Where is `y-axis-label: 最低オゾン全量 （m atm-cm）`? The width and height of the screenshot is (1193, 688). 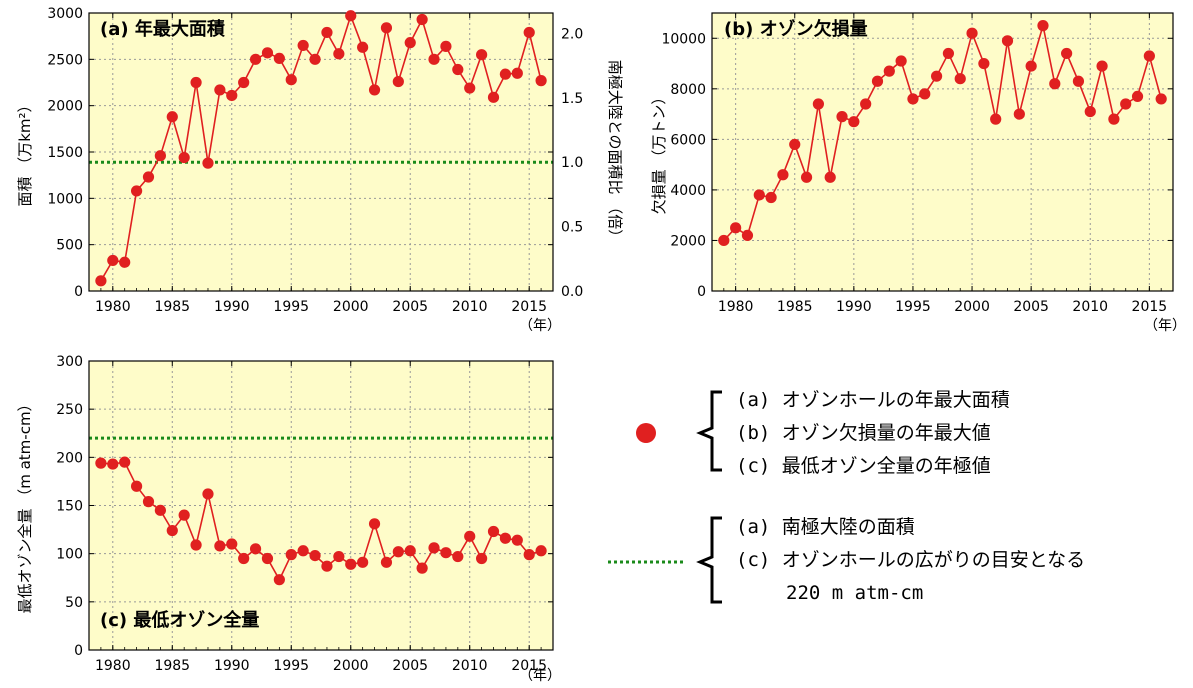
y-axis-label: 最低オゾン全量 （m atm-cm） is located at coordinates (25, 504).